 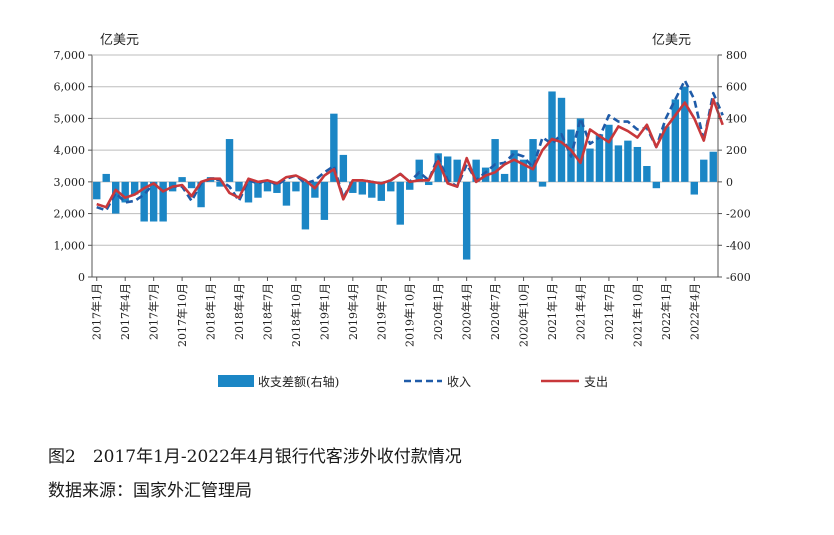 What do you see at coordinates (70, 55) in the screenshot?
I see `left-axis-tick-label: 7,000` at bounding box center [70, 55].